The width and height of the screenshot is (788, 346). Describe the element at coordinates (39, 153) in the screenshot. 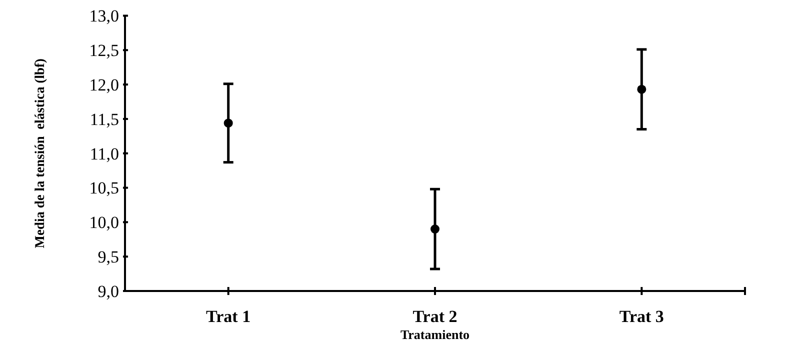

I see `y-axis-title: Media de la tensión elástica (lbf)` at that location.